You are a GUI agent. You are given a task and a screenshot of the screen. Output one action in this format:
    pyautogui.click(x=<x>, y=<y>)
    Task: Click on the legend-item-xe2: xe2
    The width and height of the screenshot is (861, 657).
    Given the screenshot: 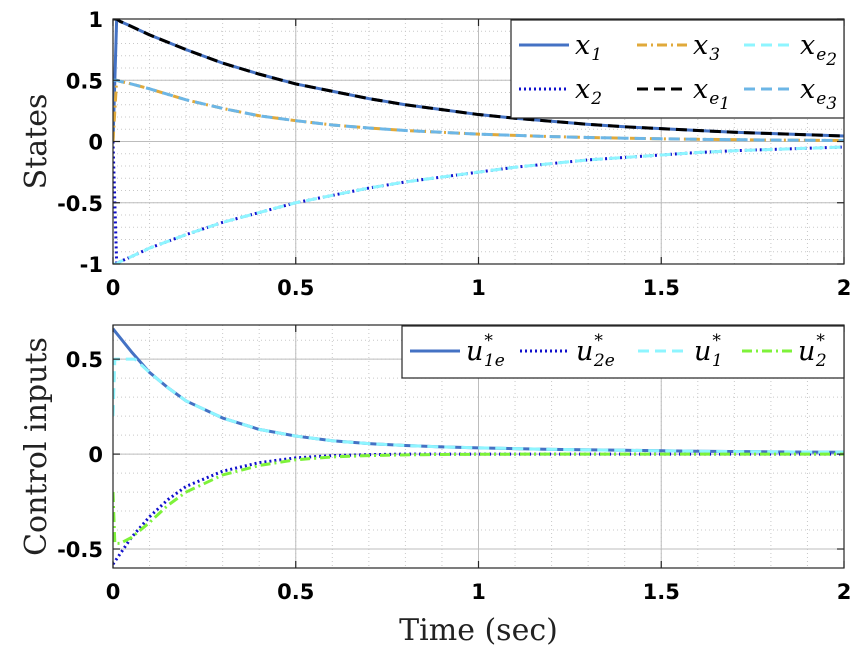 What is the action you would take?
    pyautogui.click(x=790, y=50)
    